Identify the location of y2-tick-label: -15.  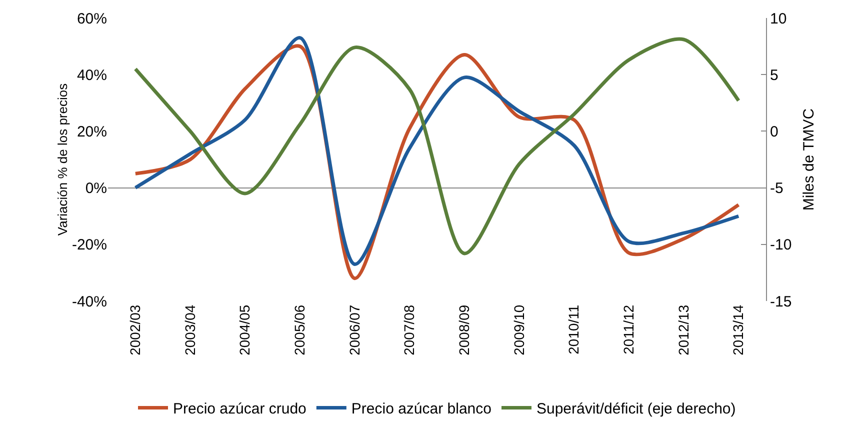
(781, 301).